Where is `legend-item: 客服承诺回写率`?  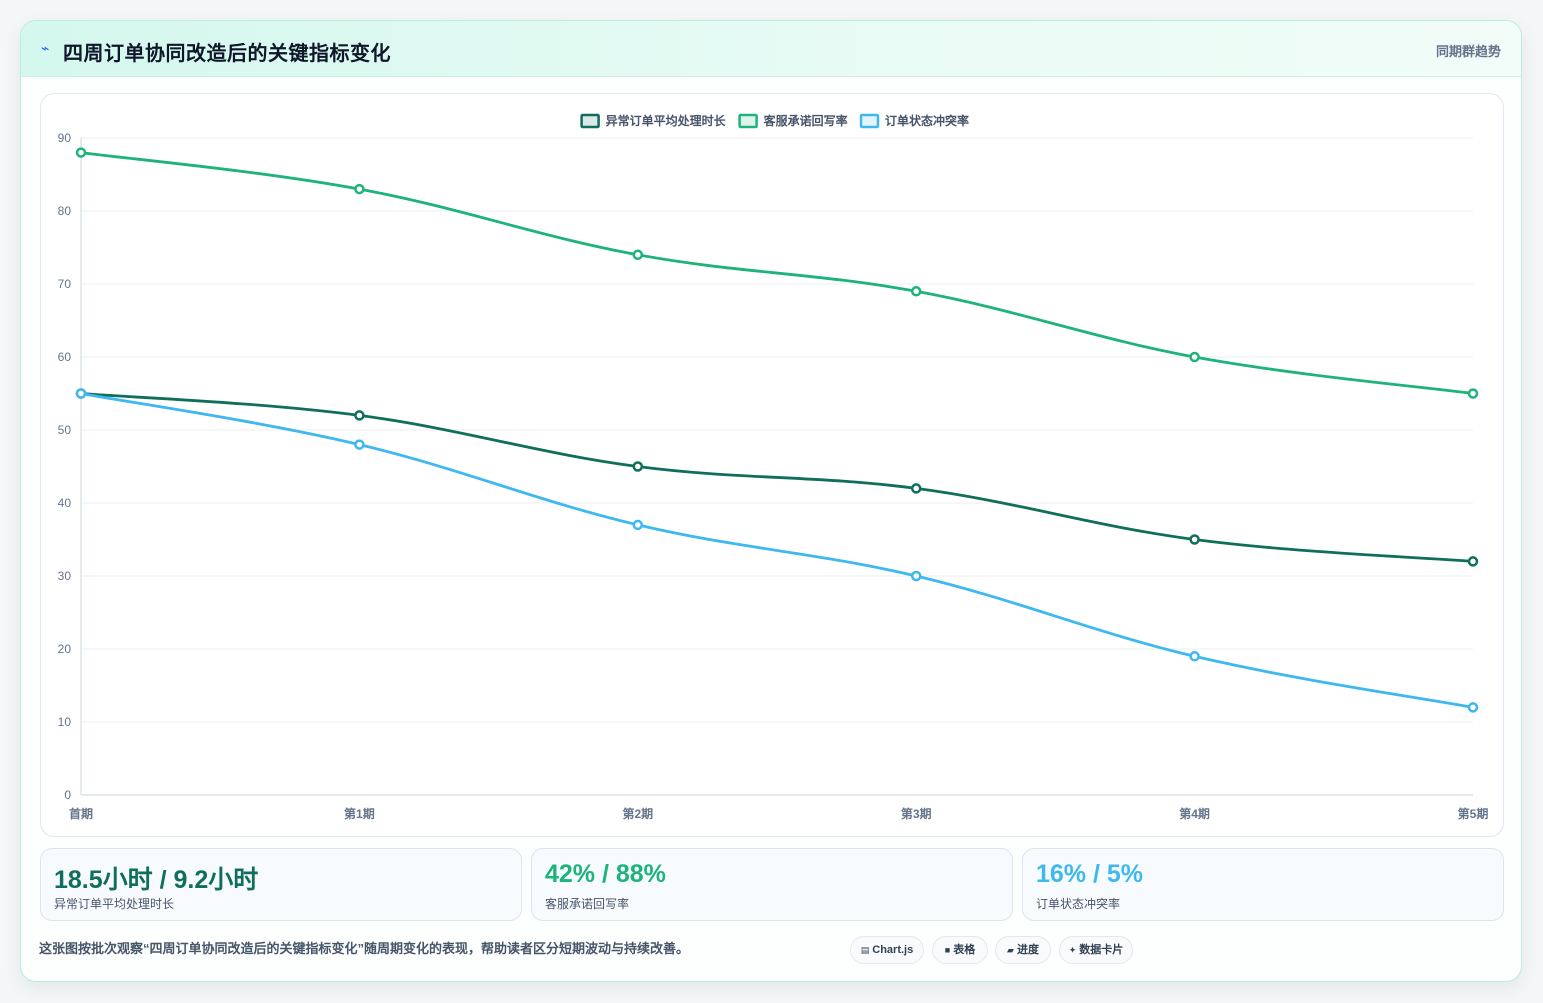
legend-item: 客服承诺回写率 is located at coordinates (793, 121).